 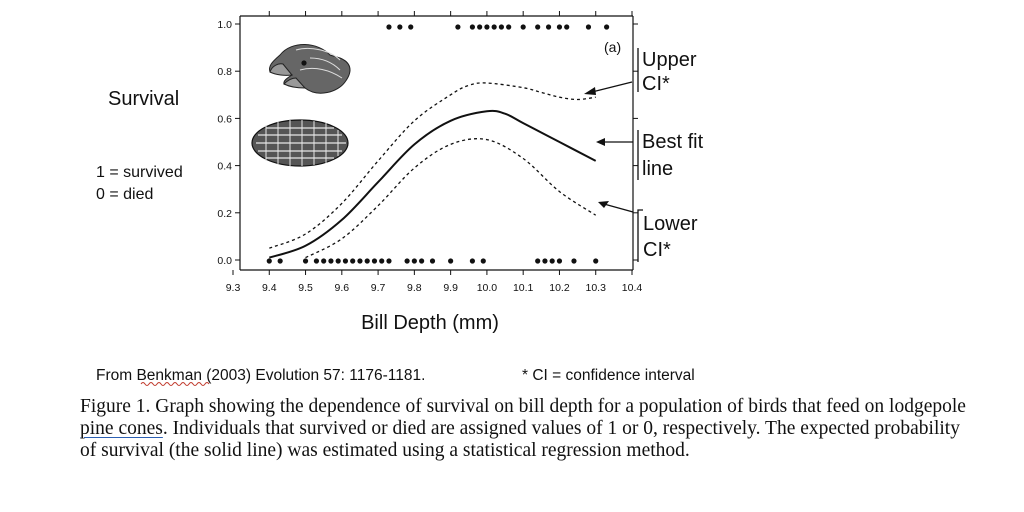 I want to click on panel-label: (a), so click(x=612, y=47).